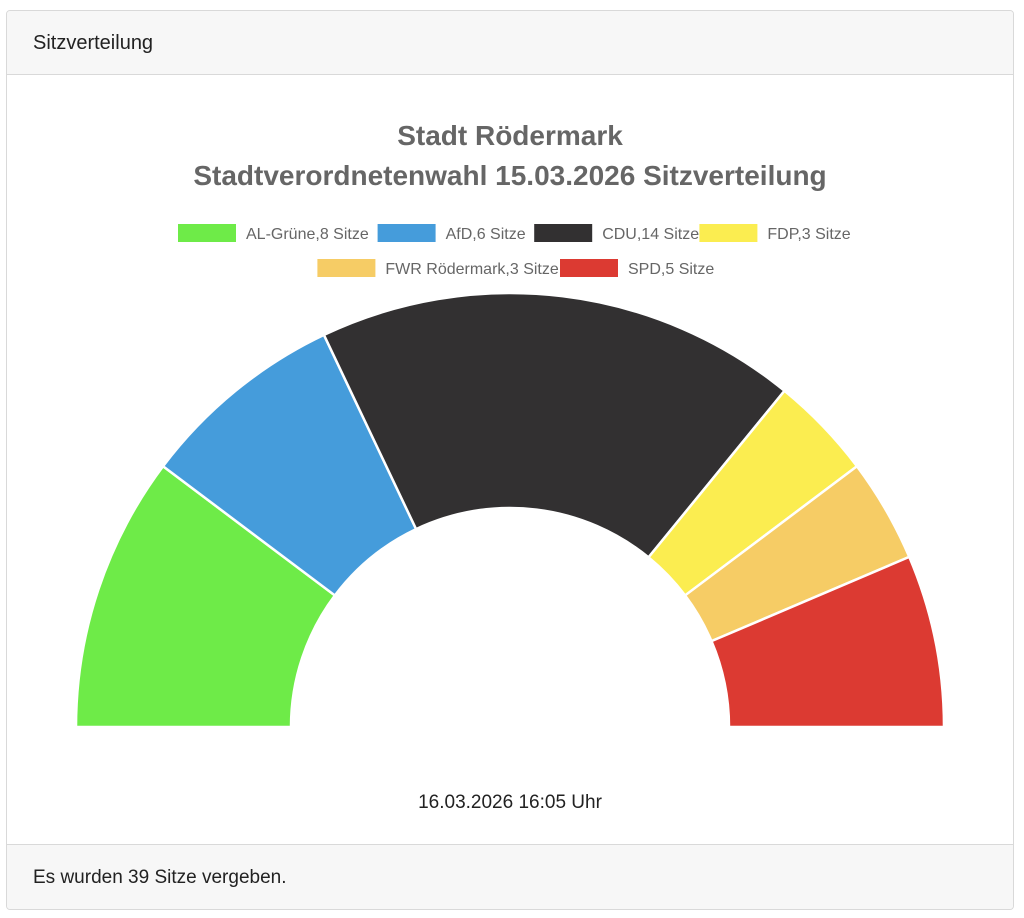 The image size is (1024, 918). I want to click on legend-item: SPD,5 Sitze, so click(637, 268).